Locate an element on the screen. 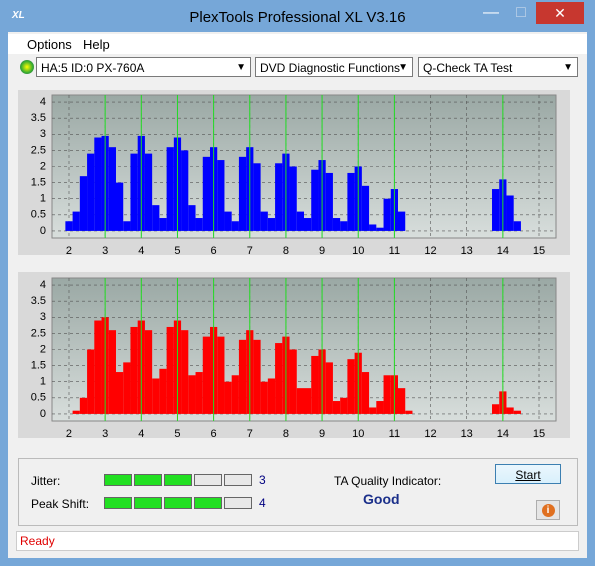 The height and width of the screenshot is (566, 595). x-tick-label: 4 is located at coordinates (141, 251).